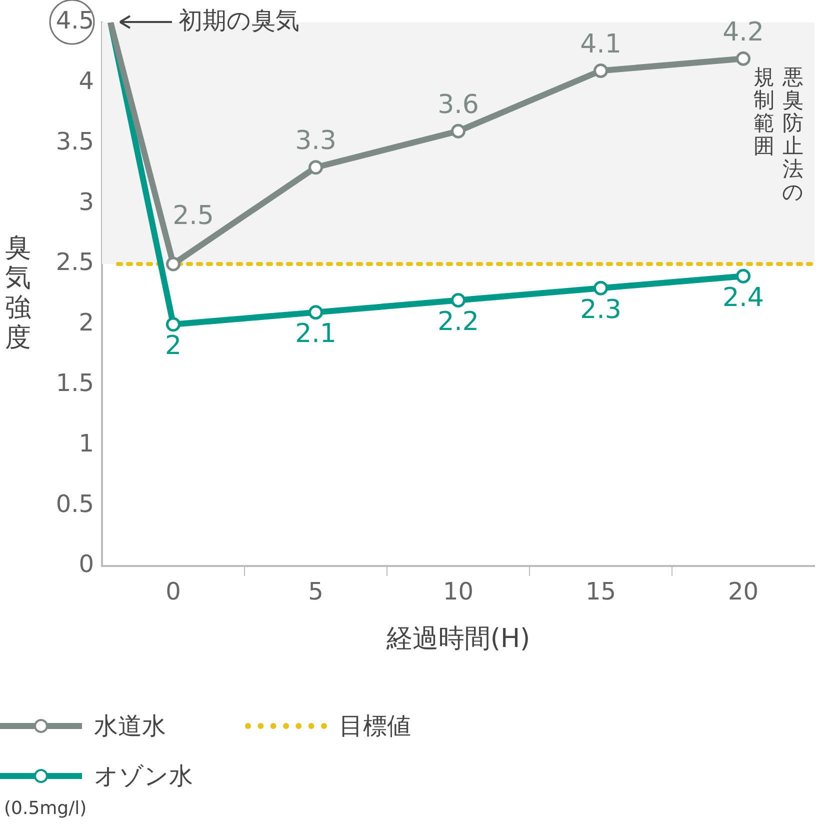  What do you see at coordinates (75, 262) in the screenshot?
I see `y-tick-label: 2.5` at bounding box center [75, 262].